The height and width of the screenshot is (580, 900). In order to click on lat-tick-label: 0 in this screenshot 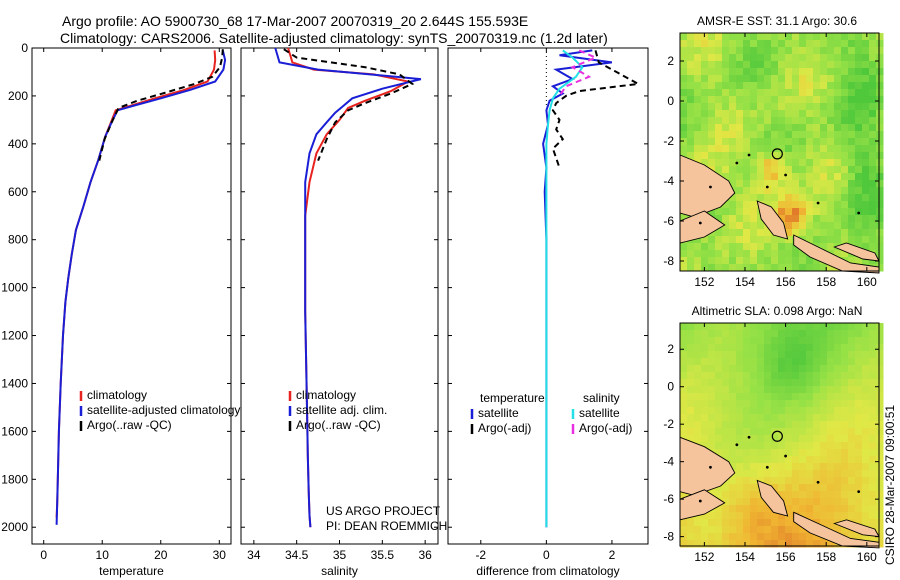, I will do `click(670, 101)`.